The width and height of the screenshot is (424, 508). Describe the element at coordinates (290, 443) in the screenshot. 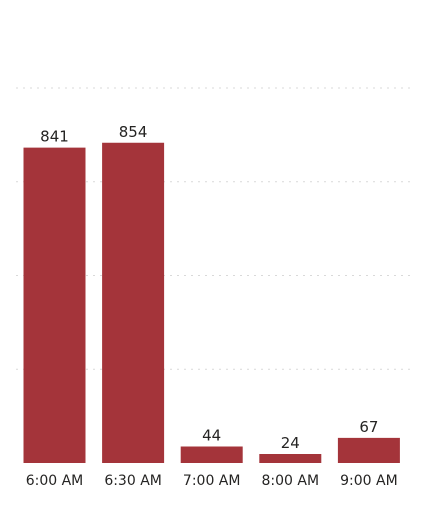

I see `data-label: 24` at that location.